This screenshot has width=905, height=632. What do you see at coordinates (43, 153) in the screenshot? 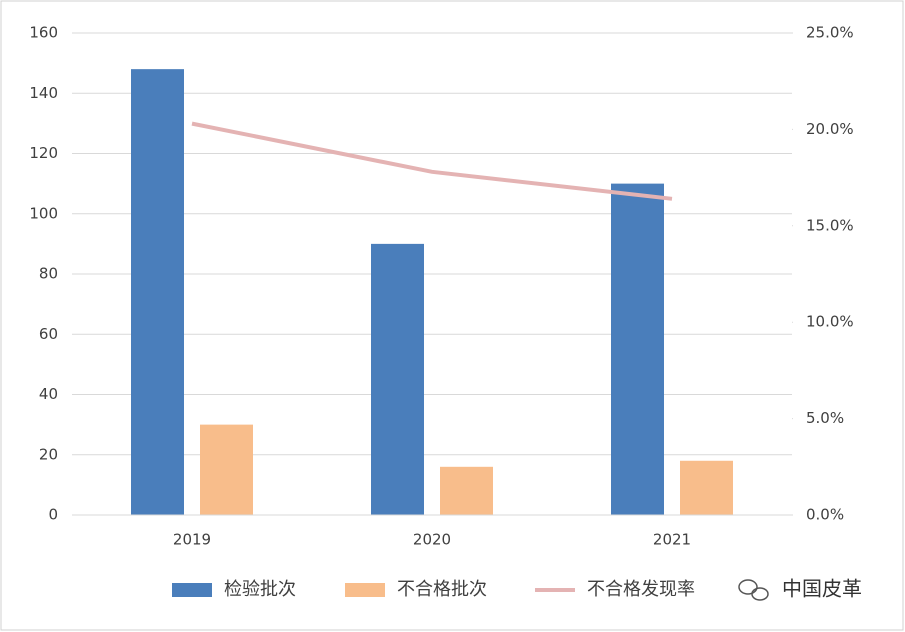
I see `y-tick-label: 120` at bounding box center [43, 153].